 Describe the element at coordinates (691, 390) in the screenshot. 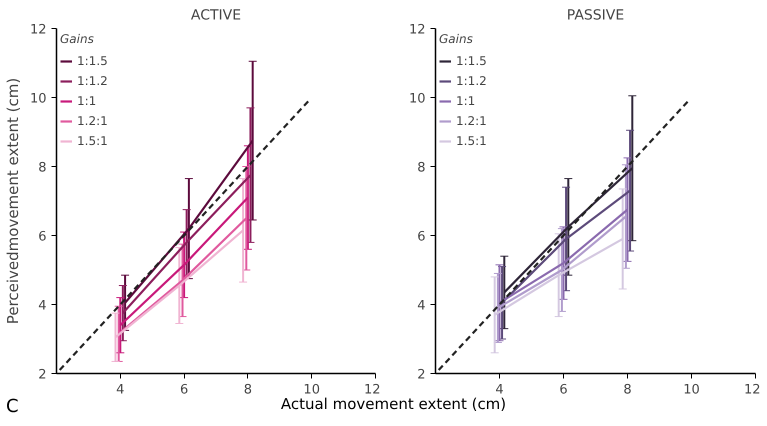

I see `x-tick-label: 10` at that location.